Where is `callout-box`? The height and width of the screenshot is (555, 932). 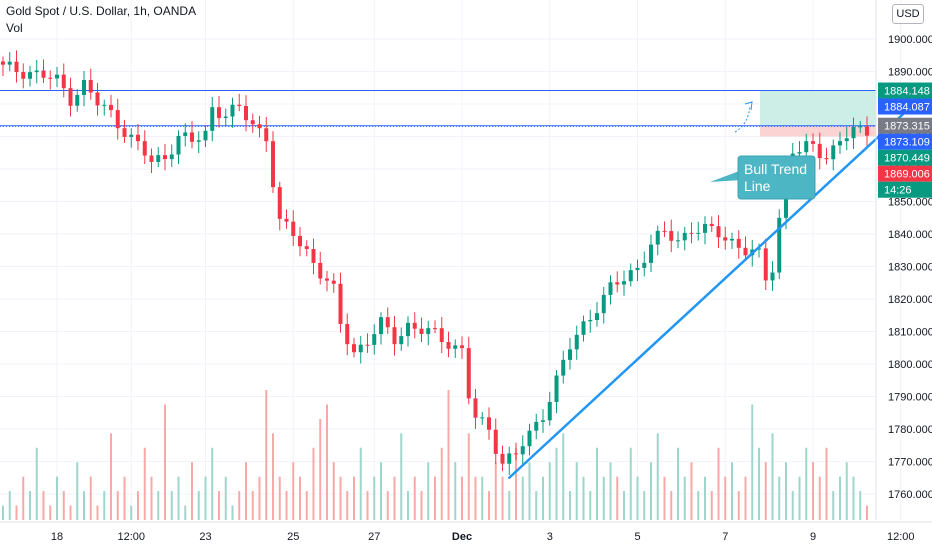
callout-box is located at coordinates (776, 177).